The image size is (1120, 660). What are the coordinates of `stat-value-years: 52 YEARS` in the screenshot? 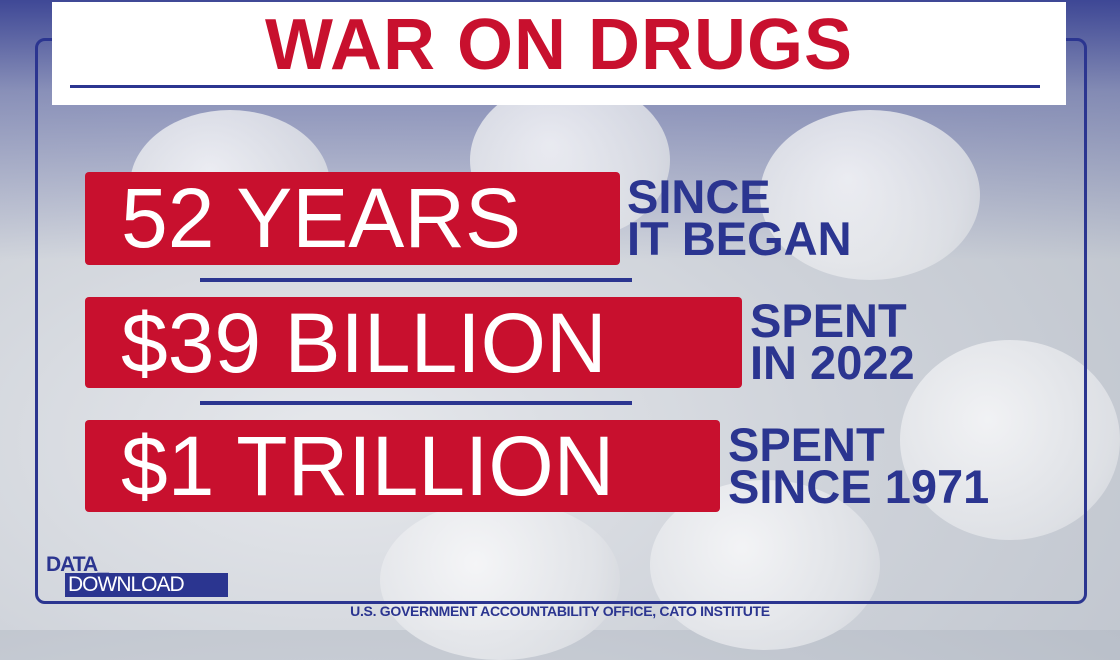 It's located at (352, 218).